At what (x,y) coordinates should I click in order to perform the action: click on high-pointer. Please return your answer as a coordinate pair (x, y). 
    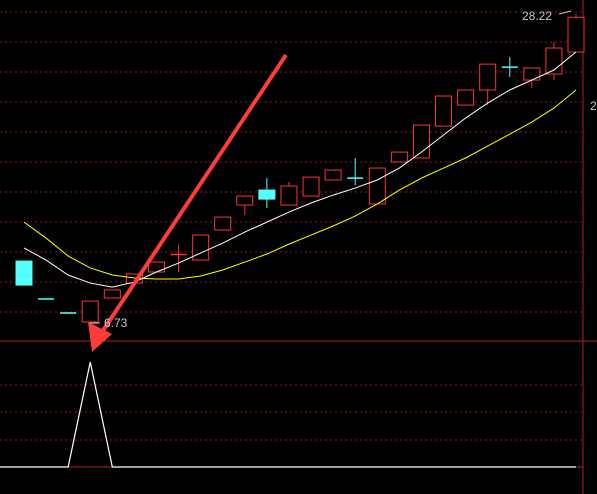
    Looking at the image, I should click on (565, 12).